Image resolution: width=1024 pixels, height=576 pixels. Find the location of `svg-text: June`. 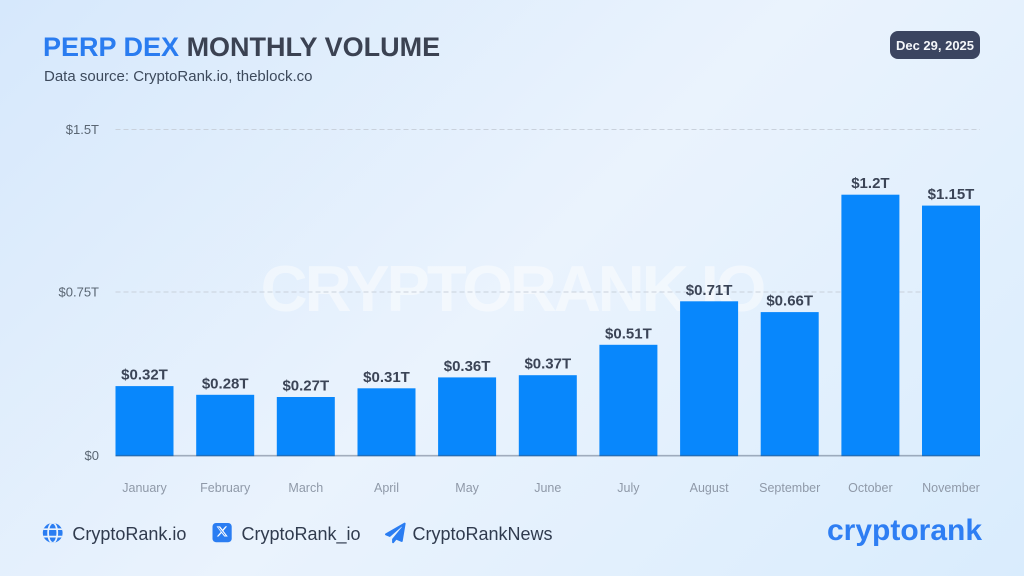

svg-text: June is located at coordinates (547, 488).